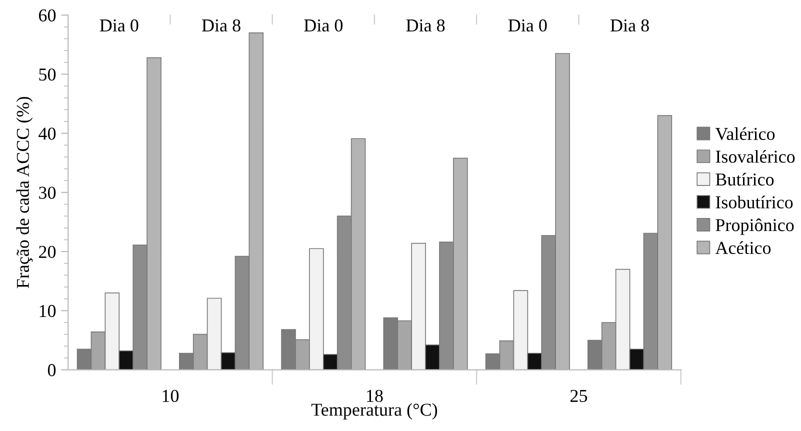 This screenshot has width=801, height=431. I want to click on text: 18, so click(375, 396).